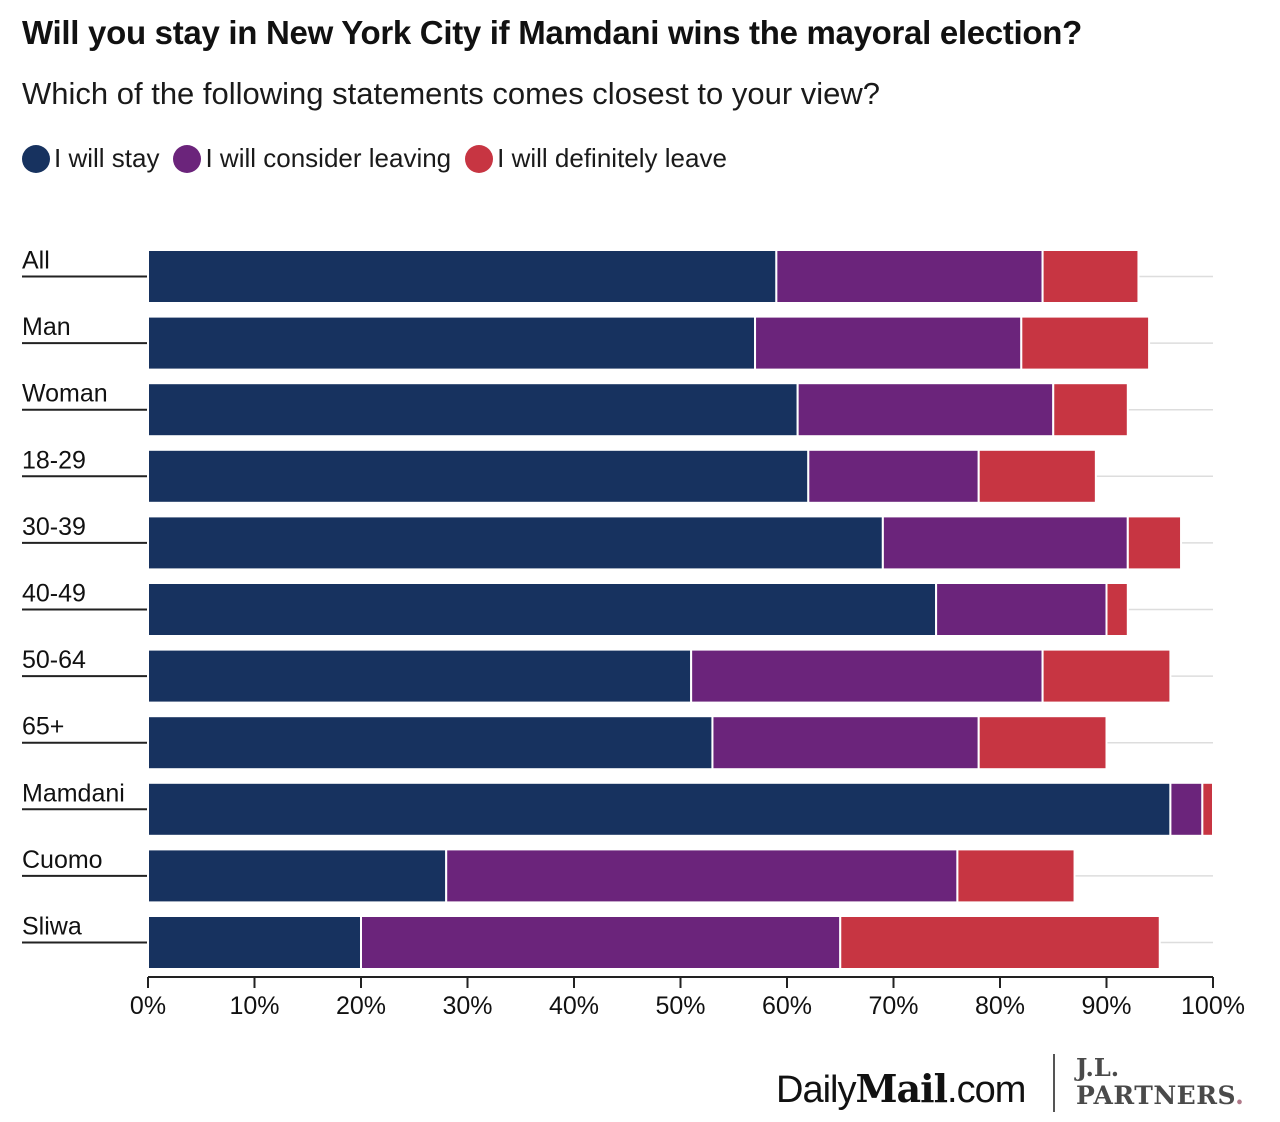 This screenshot has height=1122, width=1280. I want to click on category-label: Sliwa, so click(52, 927).